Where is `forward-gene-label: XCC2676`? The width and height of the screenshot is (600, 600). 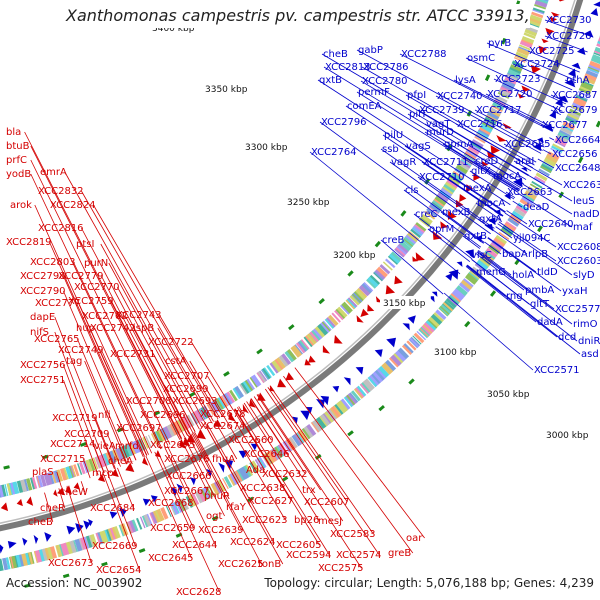 forward-gene-label: XCC2676 is located at coordinates (187, 459).